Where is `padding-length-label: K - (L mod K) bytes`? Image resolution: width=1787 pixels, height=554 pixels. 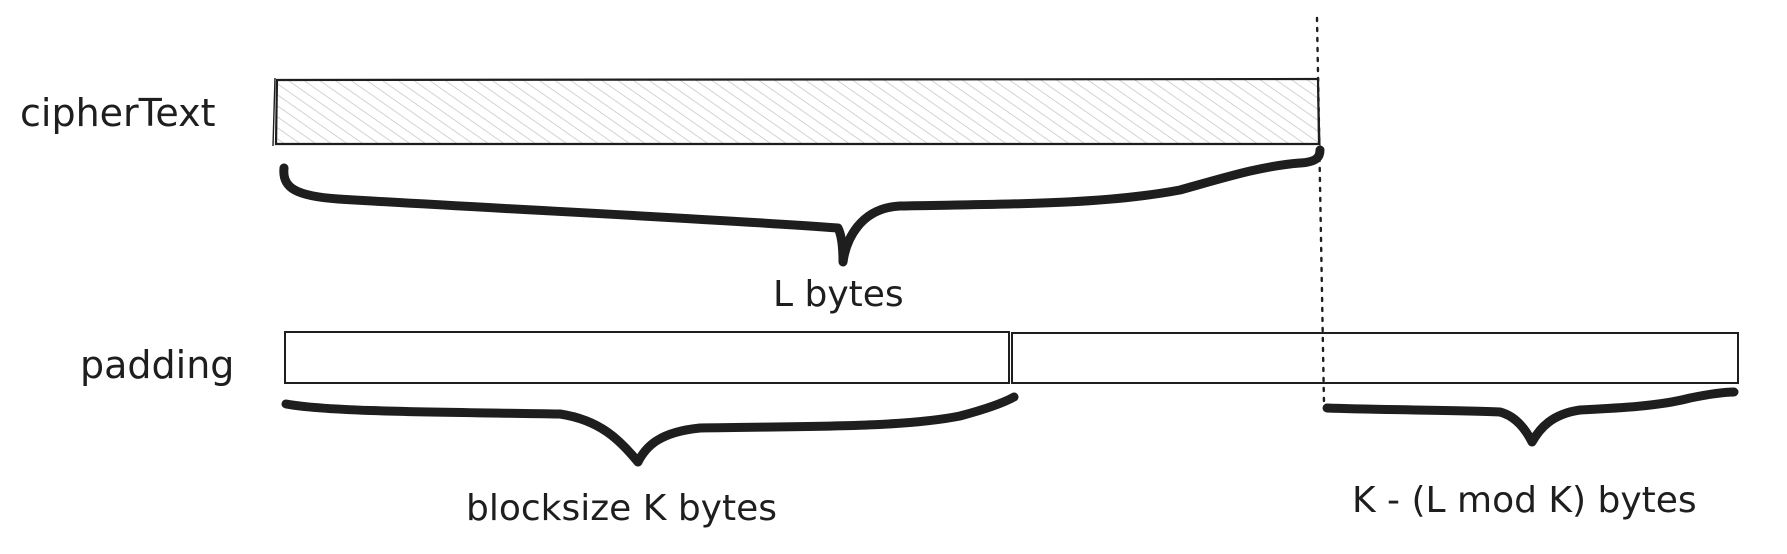
padding-length-label: K - (L mod K) bytes is located at coordinates (1524, 500).